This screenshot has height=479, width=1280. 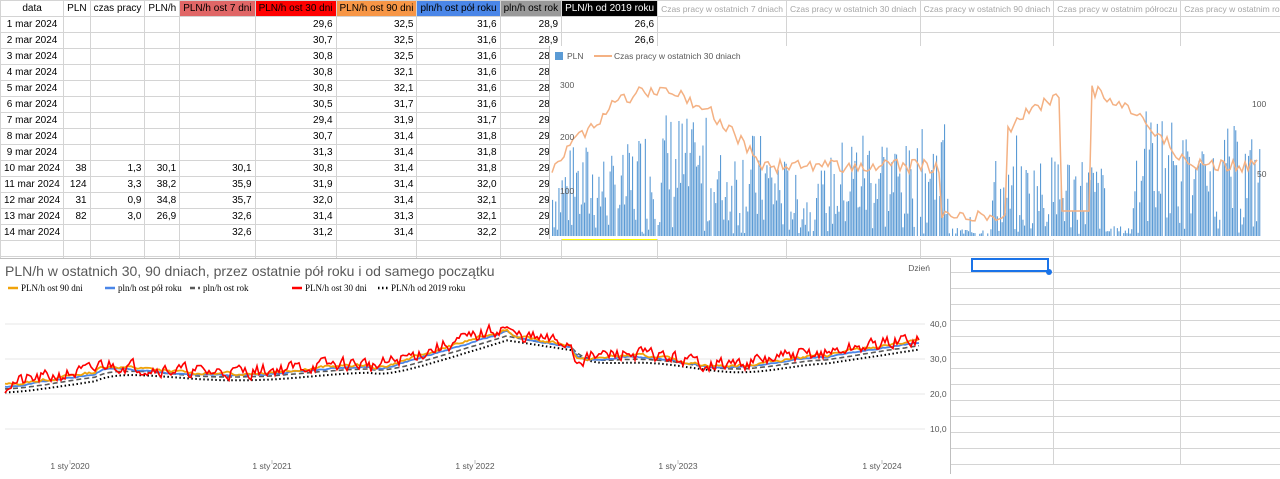 I want to click on value-cell: 31,3, so click(x=295, y=153).